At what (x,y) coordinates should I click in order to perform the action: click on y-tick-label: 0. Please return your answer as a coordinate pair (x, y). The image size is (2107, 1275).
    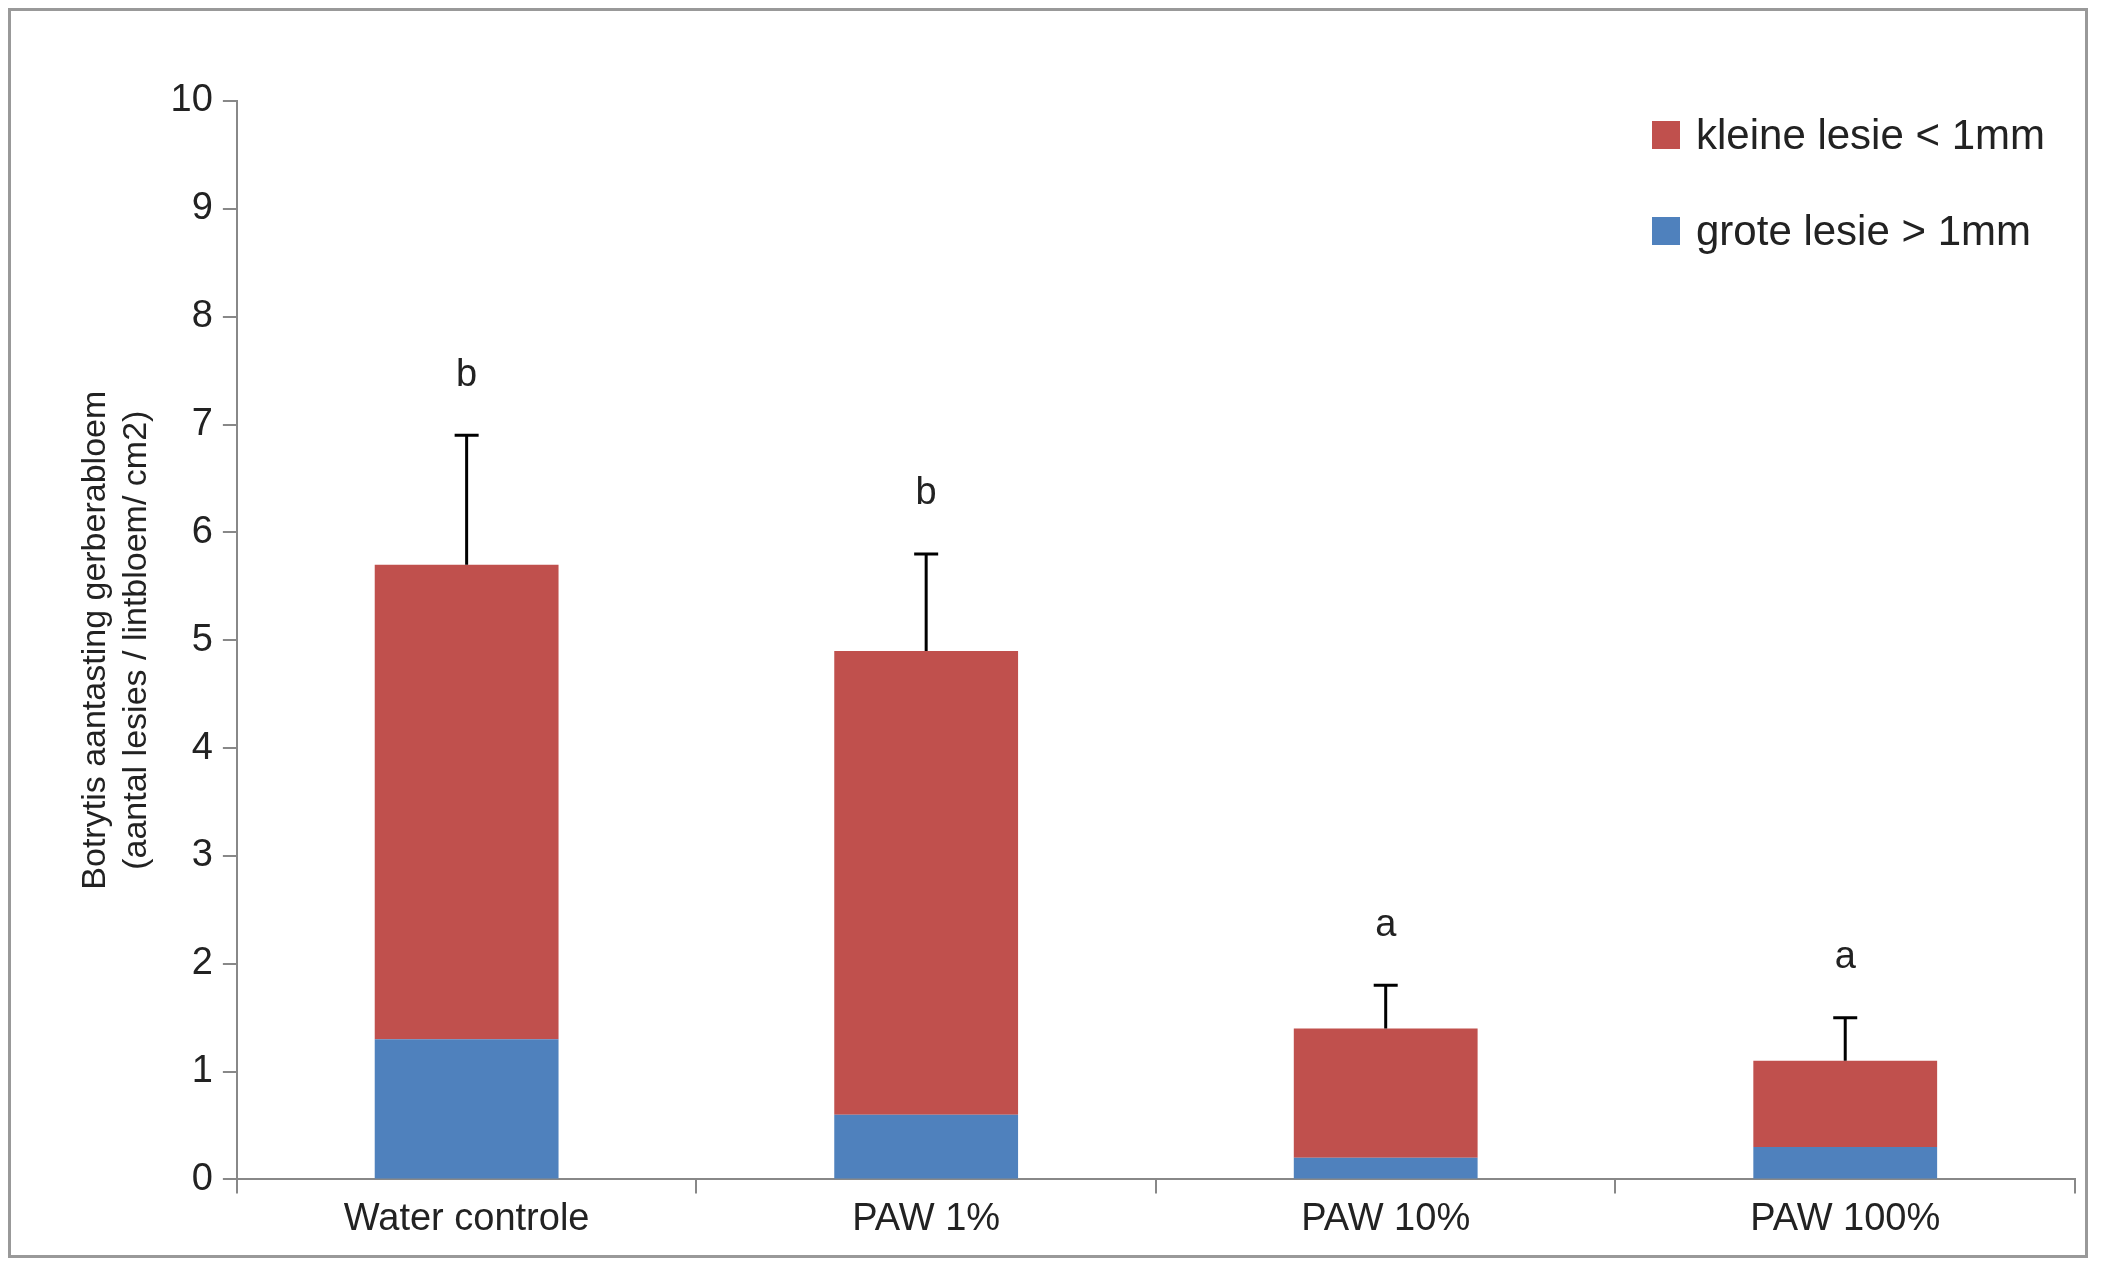
    Looking at the image, I should click on (202, 1176).